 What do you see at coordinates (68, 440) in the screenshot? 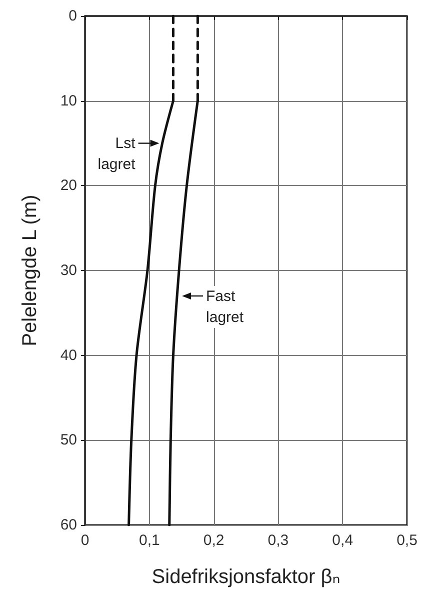
I see `y-tick-label: 50` at bounding box center [68, 440].